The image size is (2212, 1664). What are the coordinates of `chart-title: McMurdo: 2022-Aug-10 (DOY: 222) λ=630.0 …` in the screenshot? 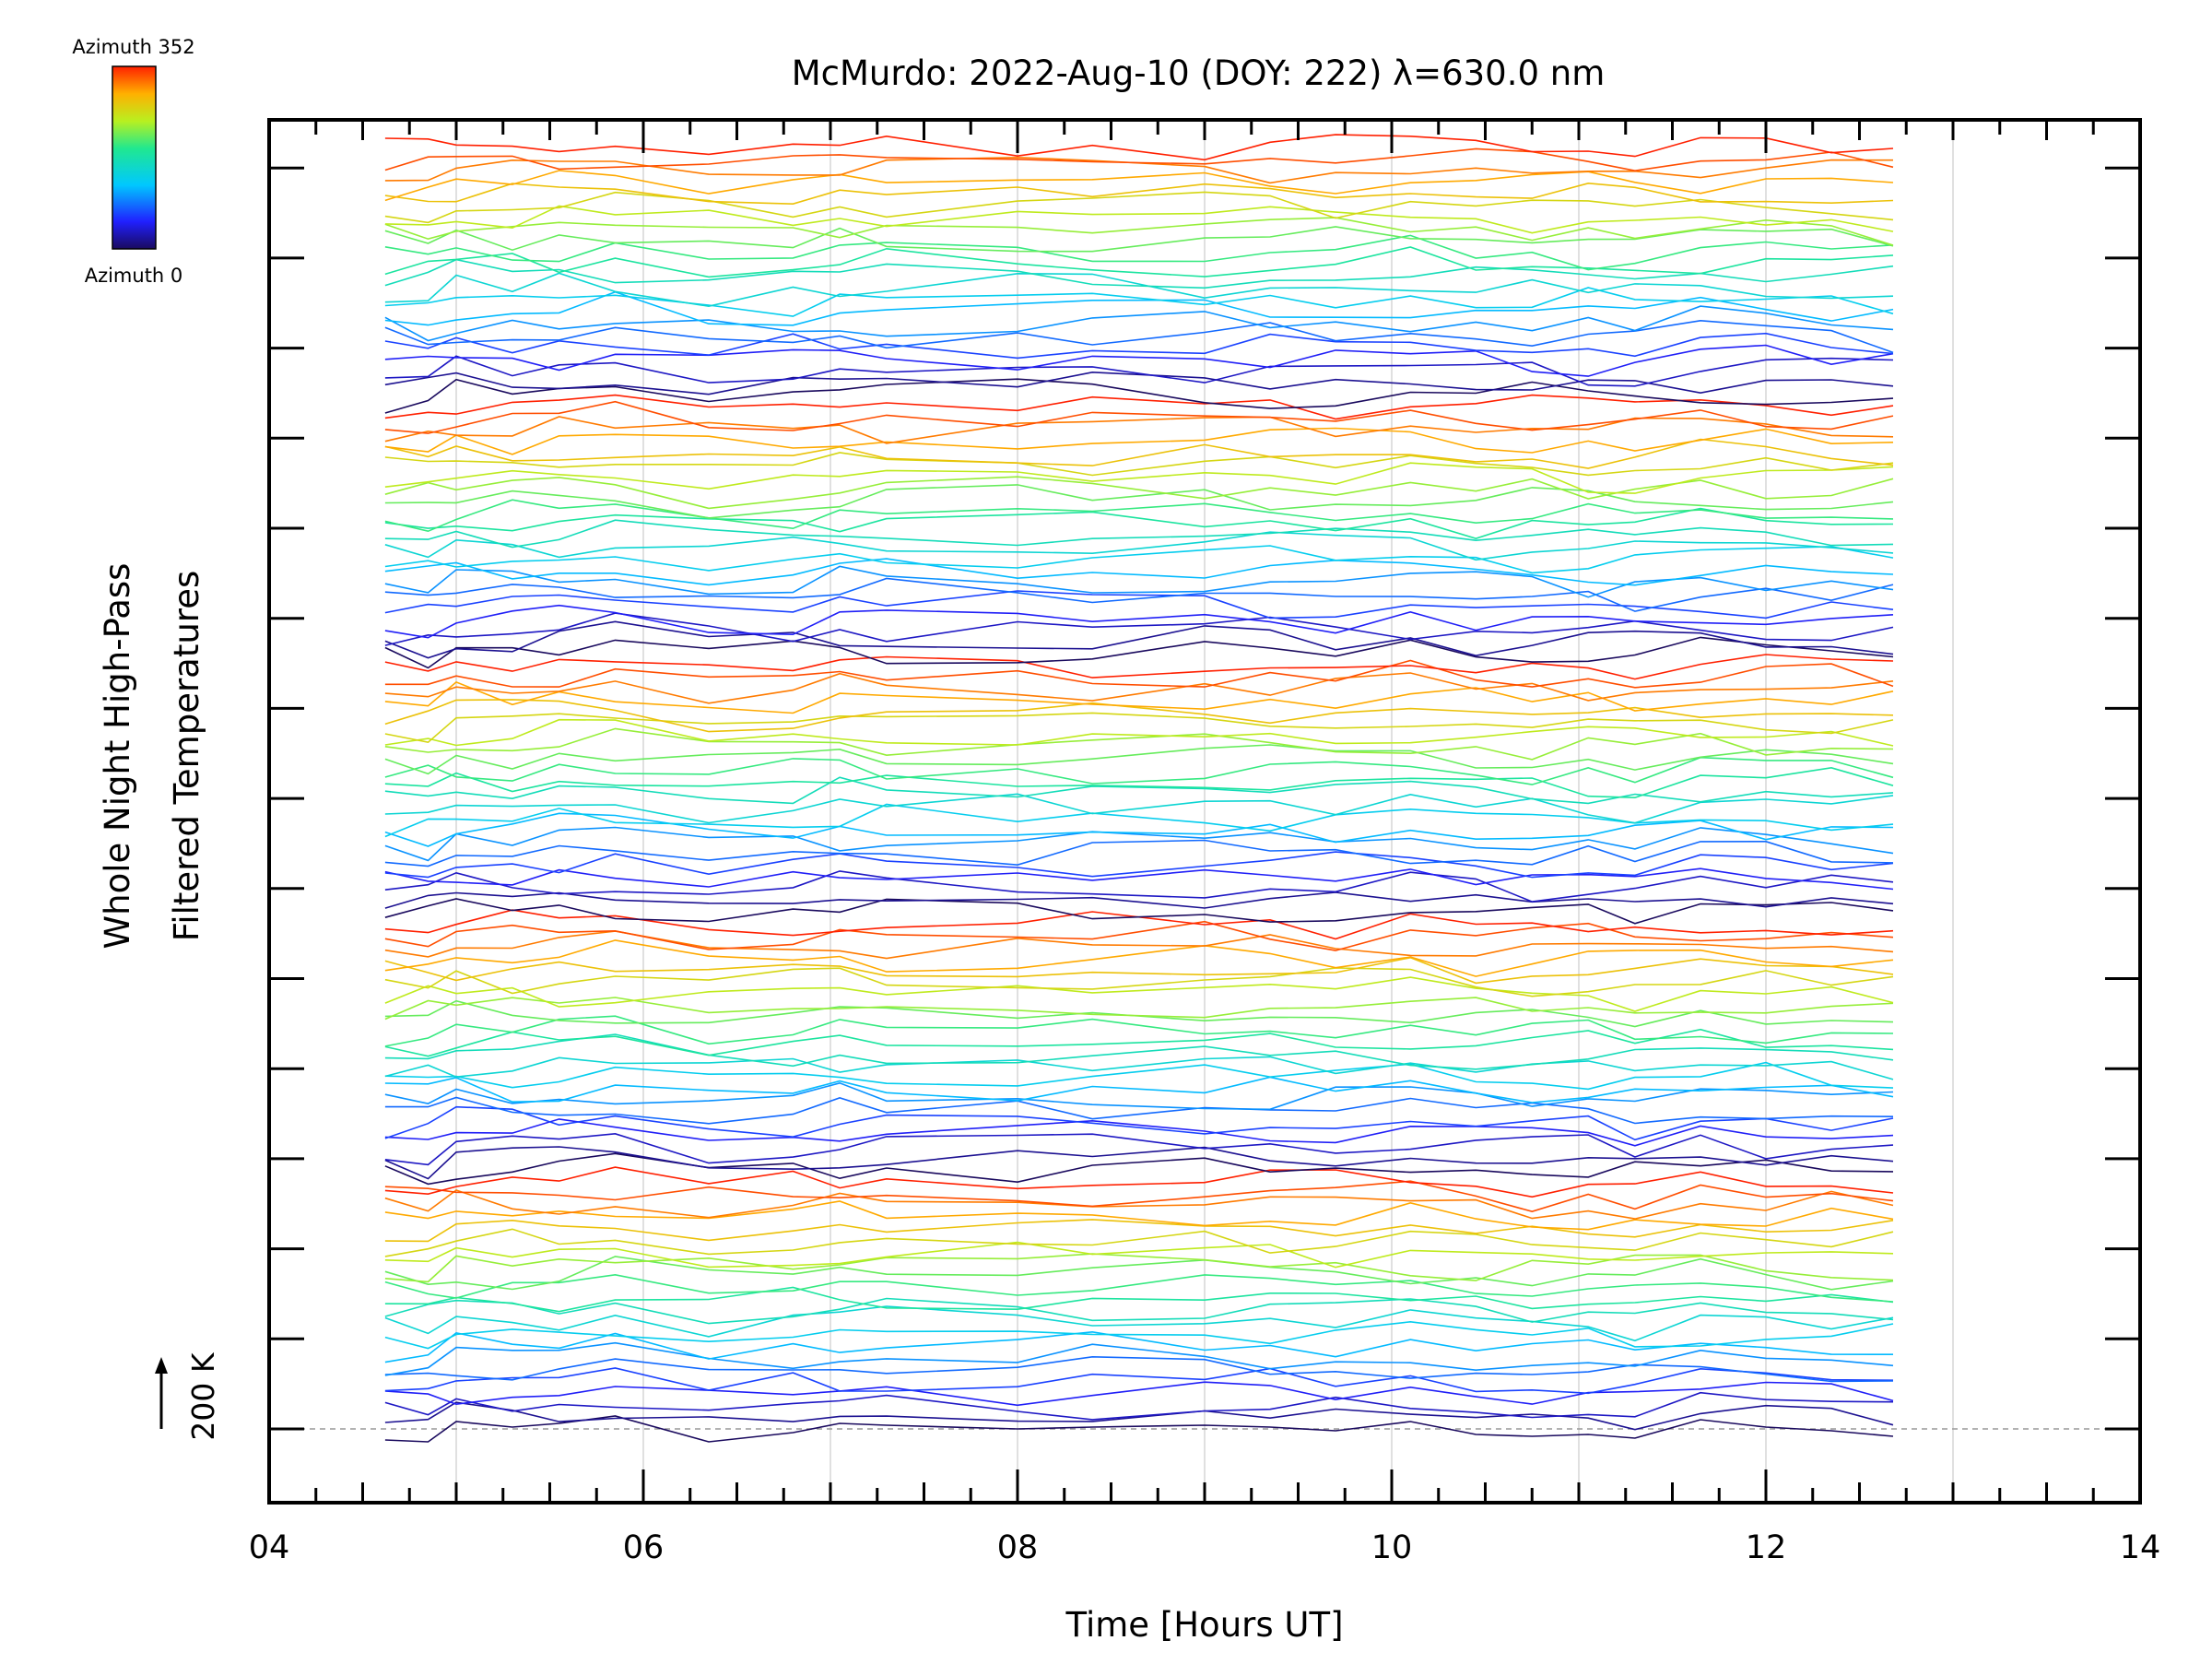 It's located at (1199, 73).